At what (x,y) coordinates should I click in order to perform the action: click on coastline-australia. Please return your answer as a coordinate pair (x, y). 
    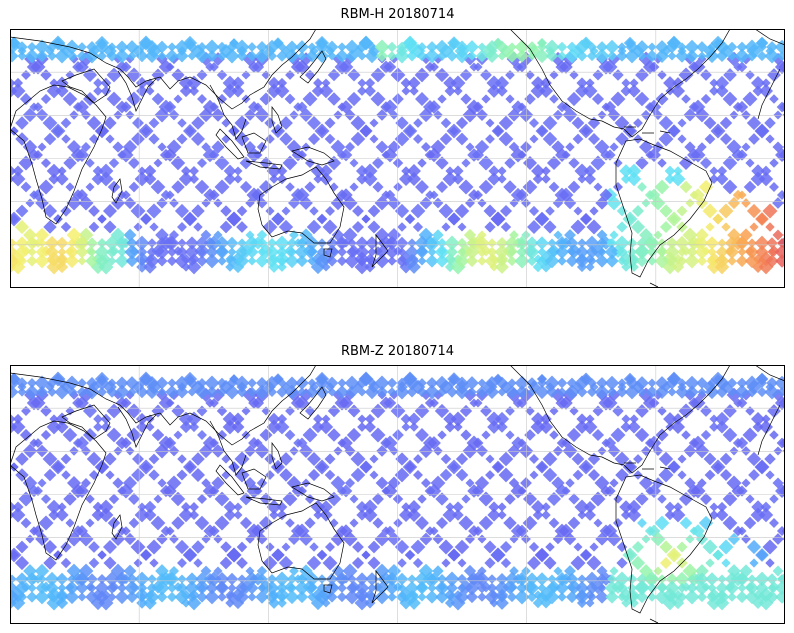
    Looking at the image, I should click on (301, 205).